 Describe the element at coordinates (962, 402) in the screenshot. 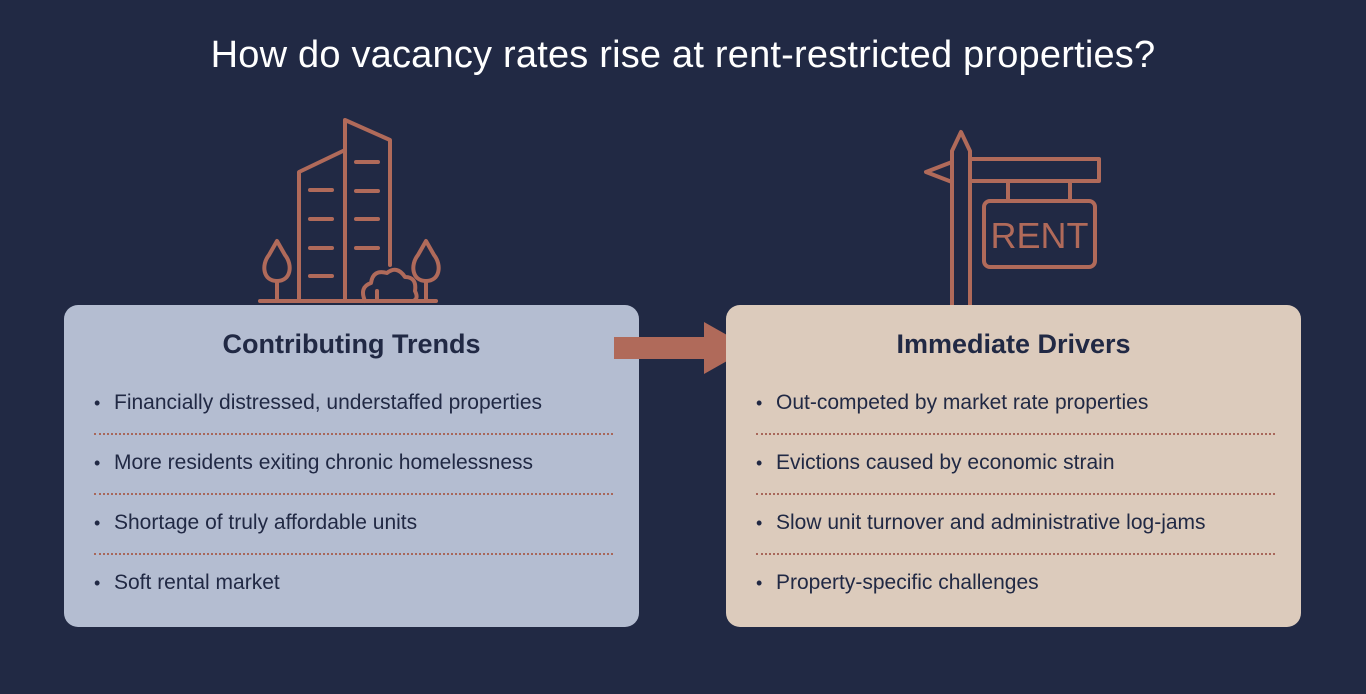

I see `list-item-text: Out-competed by market rate properties` at that location.